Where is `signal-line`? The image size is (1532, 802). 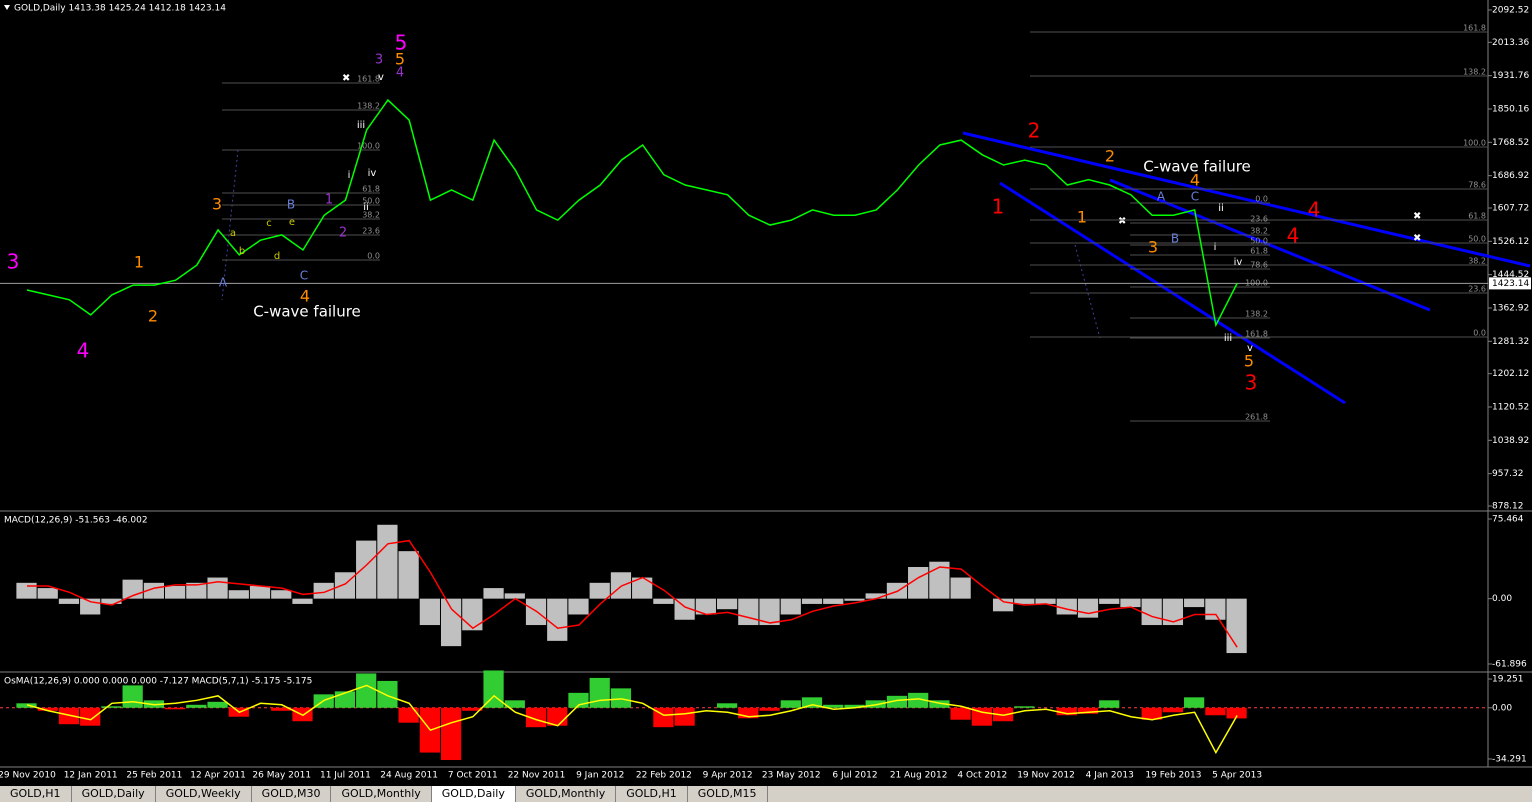
signal-line is located at coordinates (632, 593).